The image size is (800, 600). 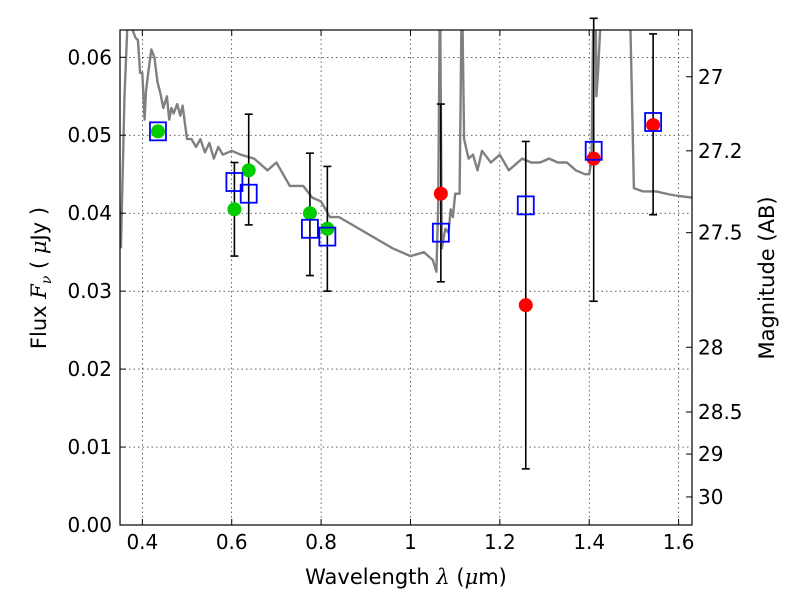 What do you see at coordinates (710, 497) in the screenshot?
I see `y2-tick-label: 30` at bounding box center [710, 497].